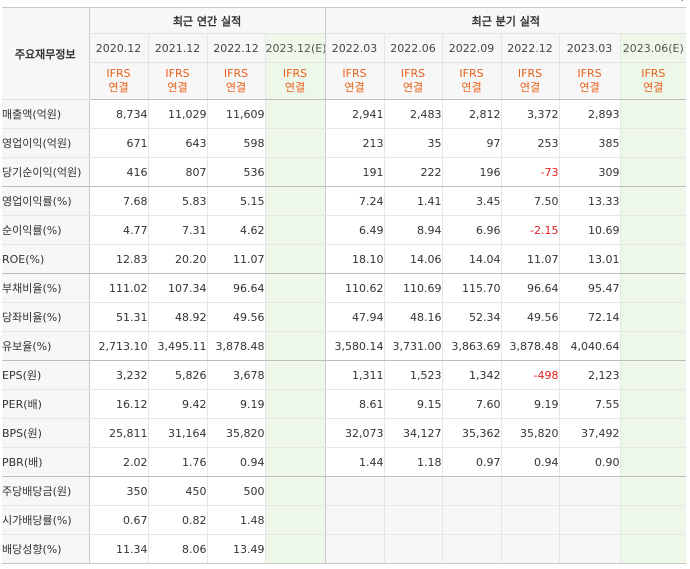 This screenshot has height=569, width=690. I want to click on value-cell: 807, so click(177, 172).